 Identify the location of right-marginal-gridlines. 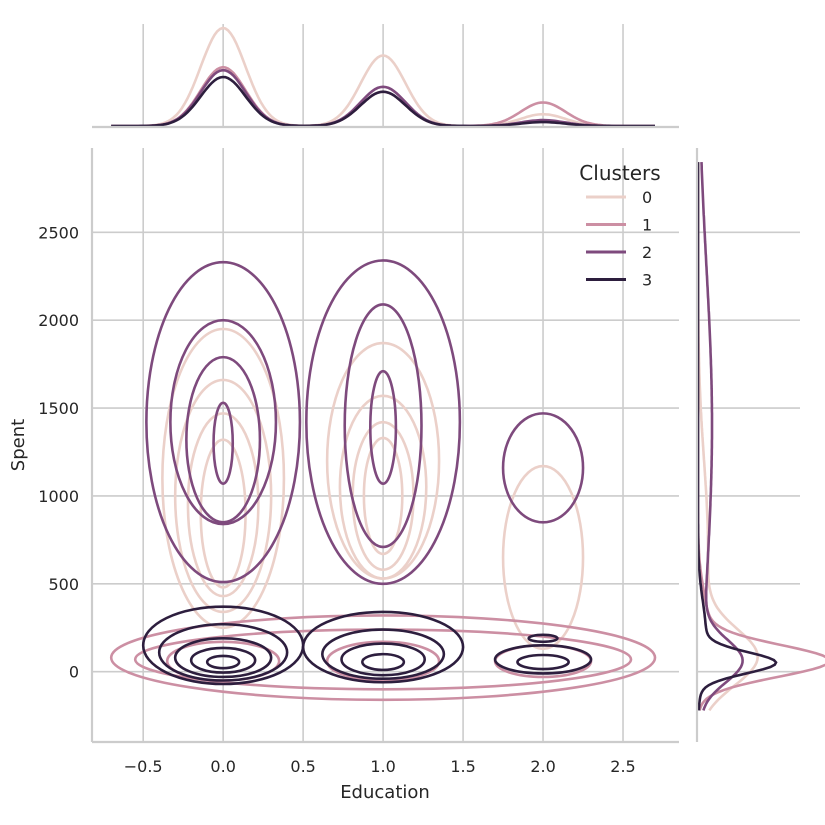
(748, 452).